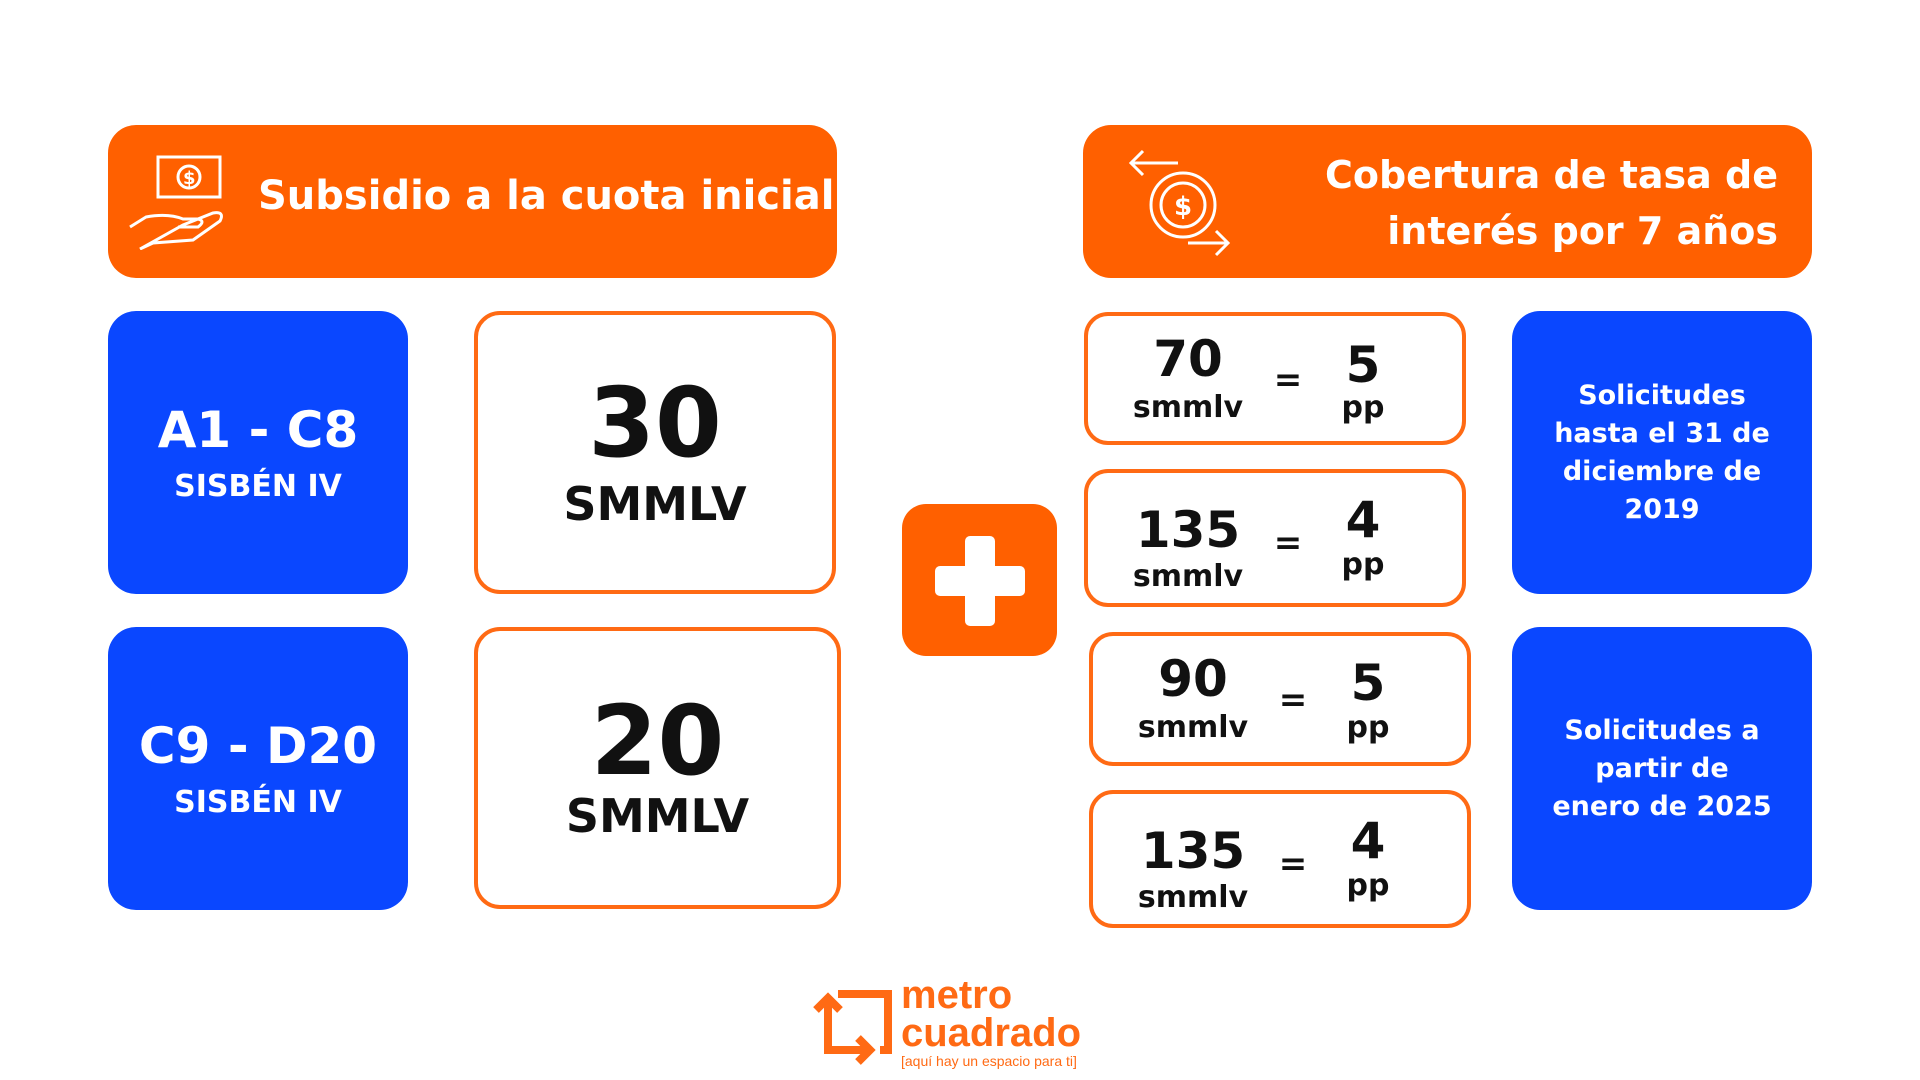 The width and height of the screenshot is (1920, 1080). I want to click on money-hand-icon: $, so click(176, 202).